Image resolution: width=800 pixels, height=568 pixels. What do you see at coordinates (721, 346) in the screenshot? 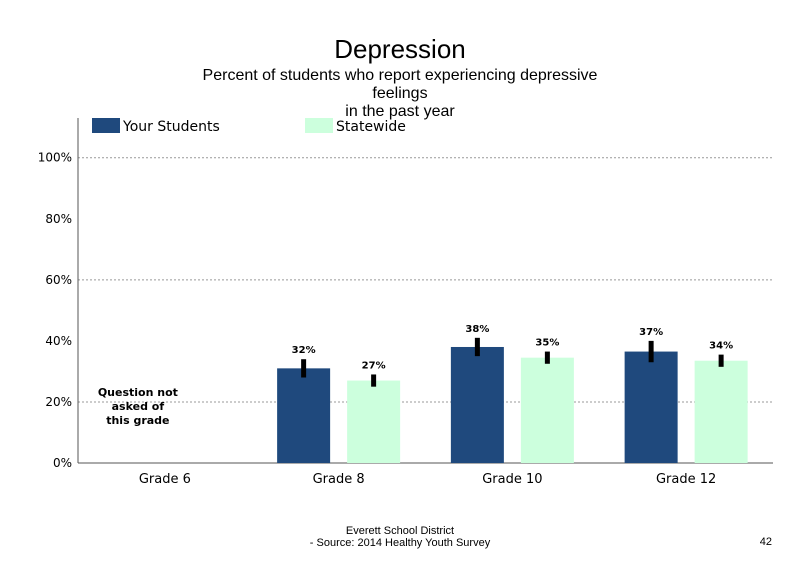
I see `data-label: 34%` at bounding box center [721, 346].